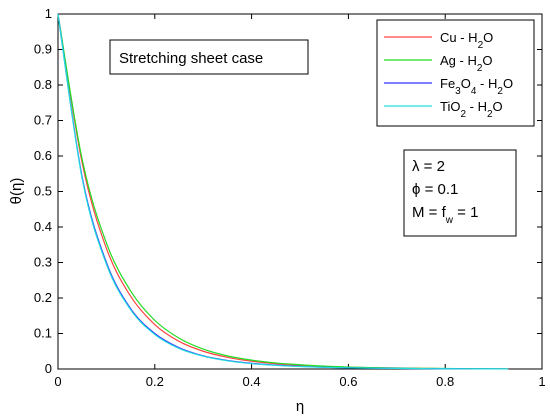 The width and height of the screenshot is (550, 418). What do you see at coordinates (476, 86) in the screenshot?
I see `legend-entry-label: Fe3O4 - H2O` at bounding box center [476, 86].